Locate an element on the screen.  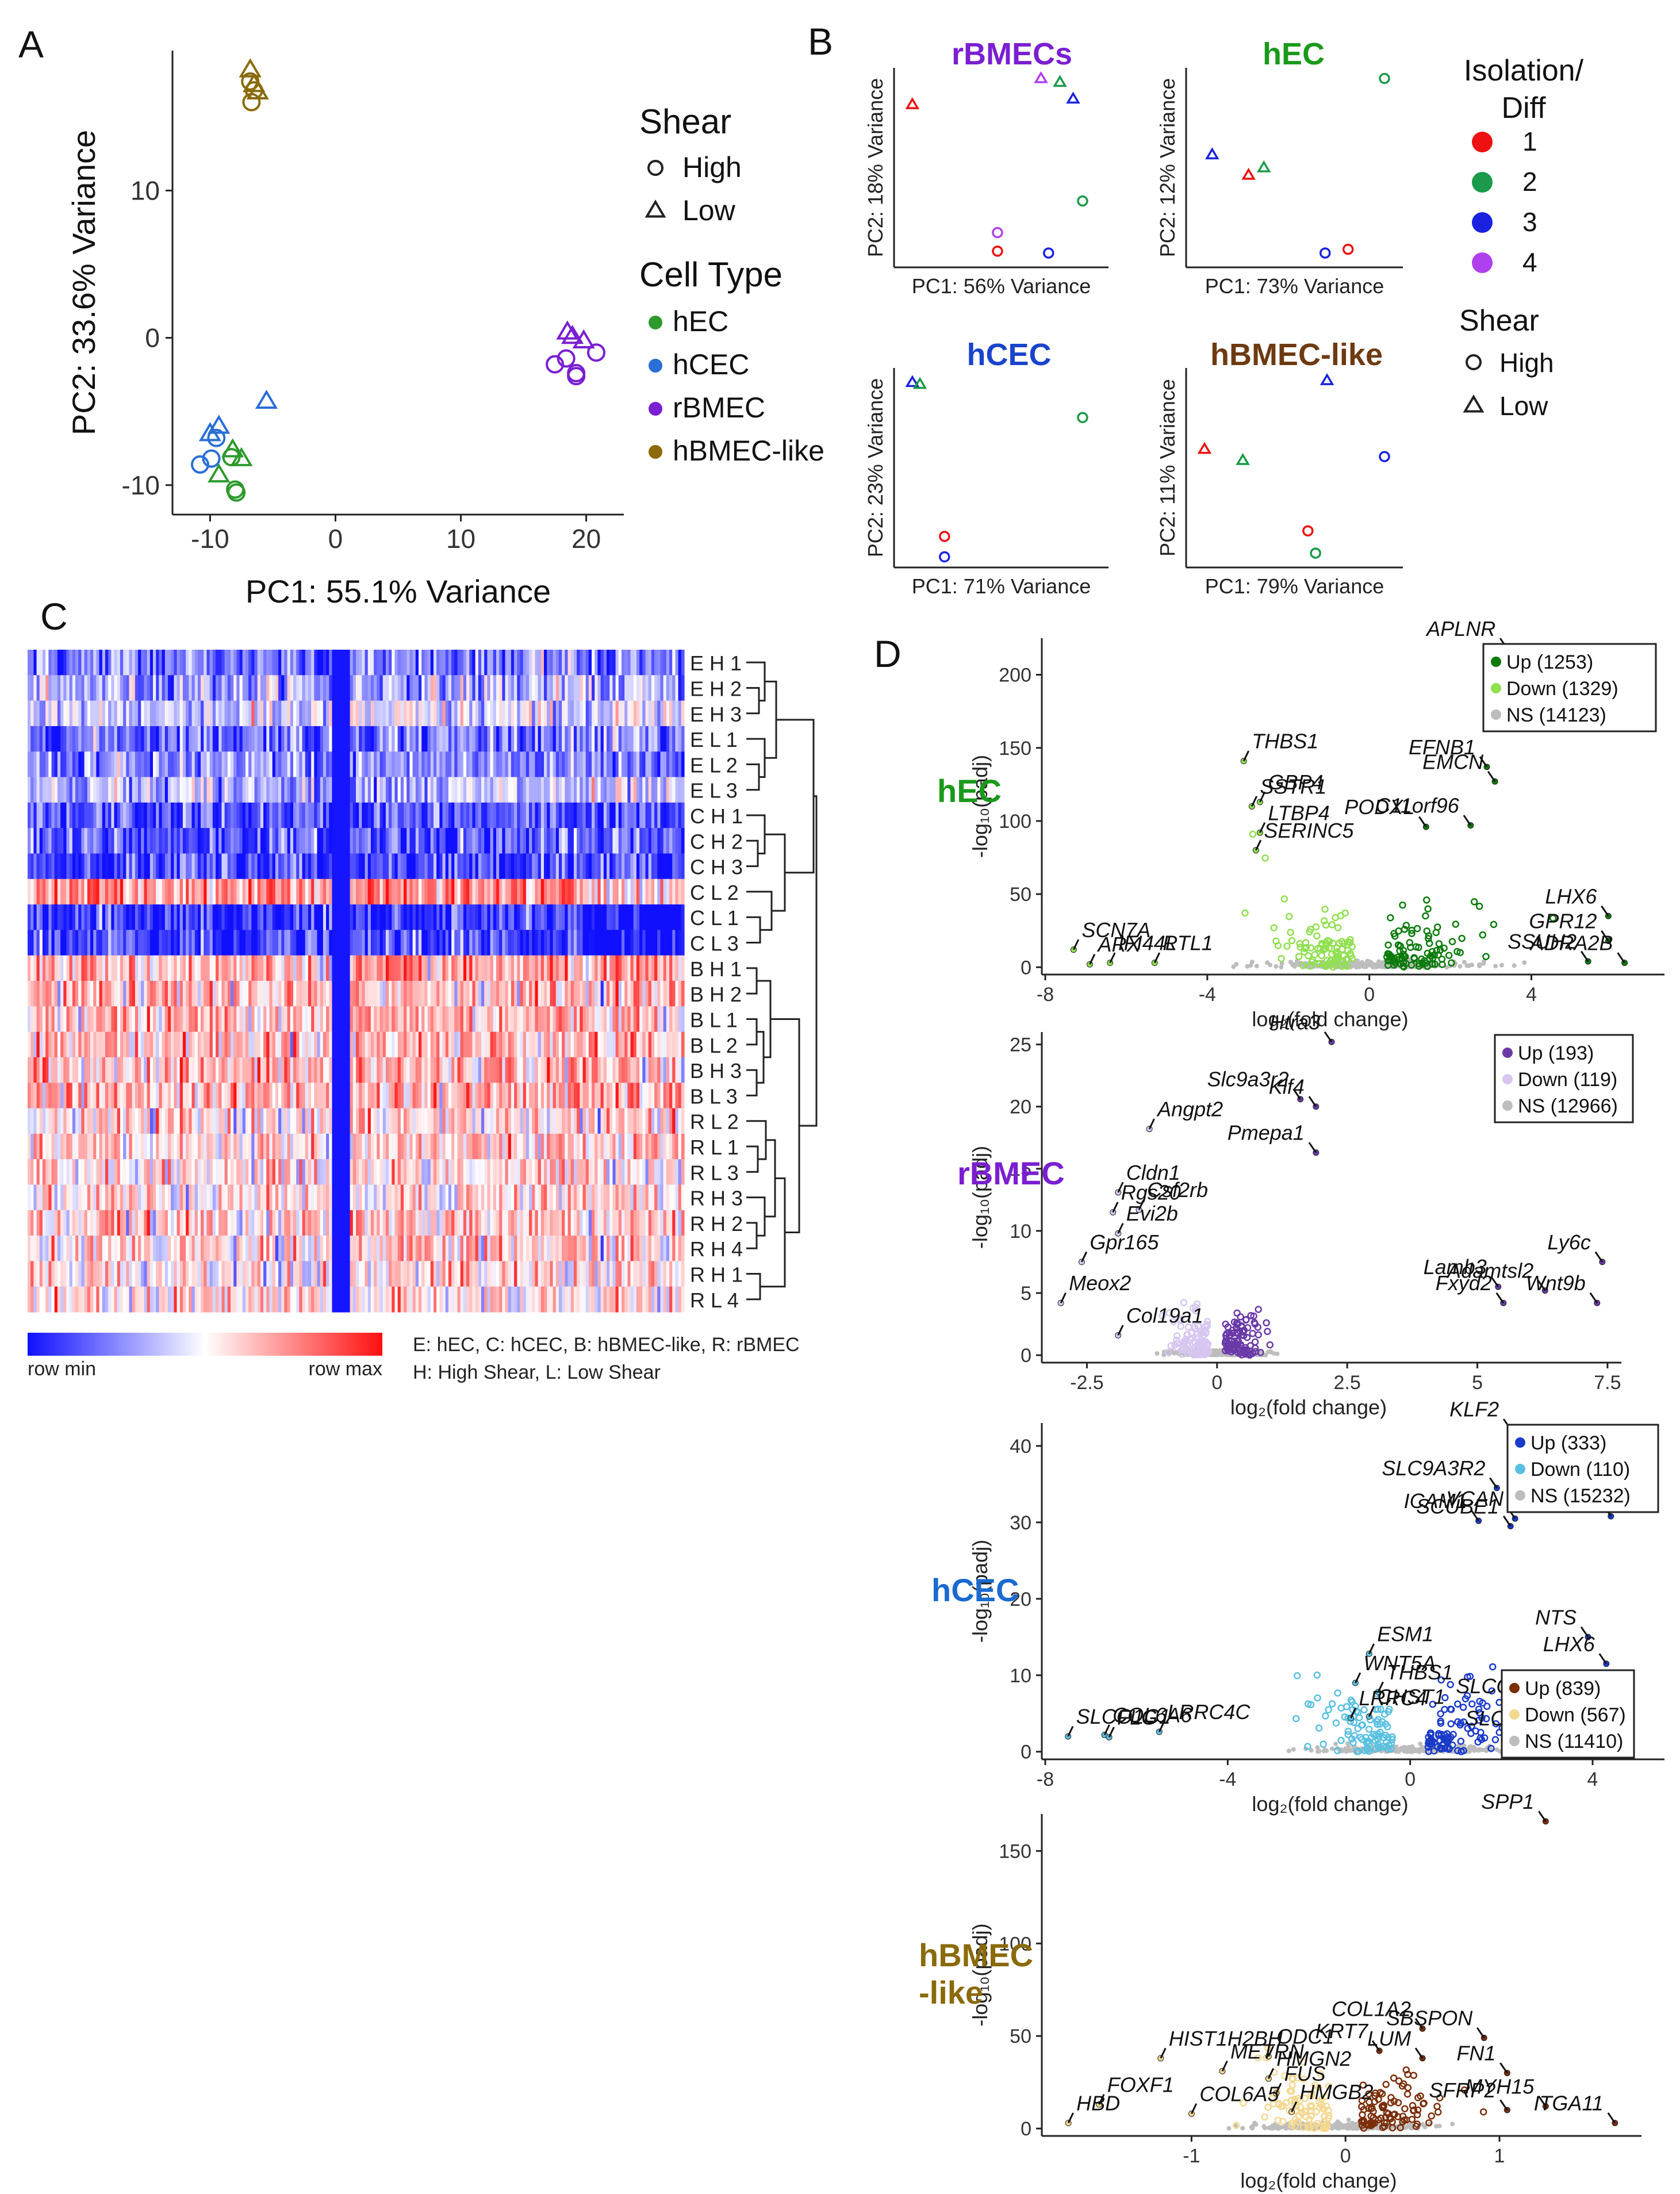
data-point is located at coordinates (1073, 98).